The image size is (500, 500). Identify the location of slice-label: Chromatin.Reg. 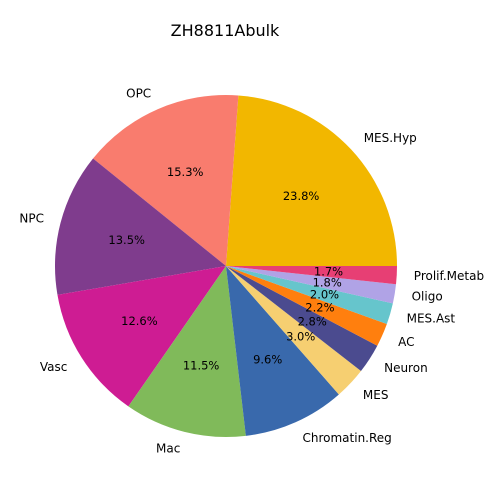
(347, 438).